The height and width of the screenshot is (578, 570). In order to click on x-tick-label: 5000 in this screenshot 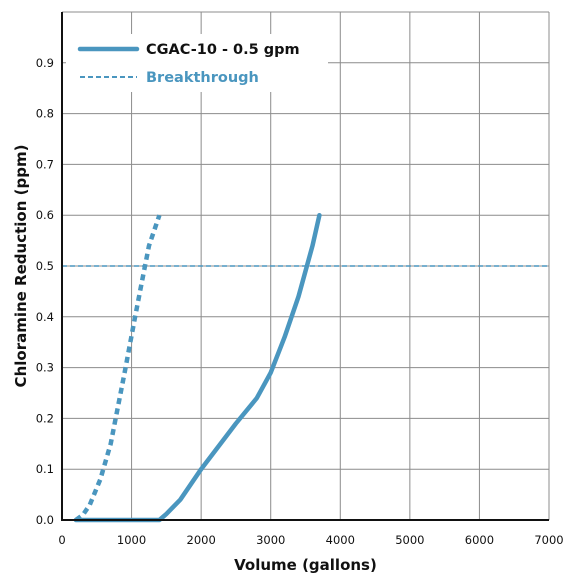, I will do `click(409, 540)`.